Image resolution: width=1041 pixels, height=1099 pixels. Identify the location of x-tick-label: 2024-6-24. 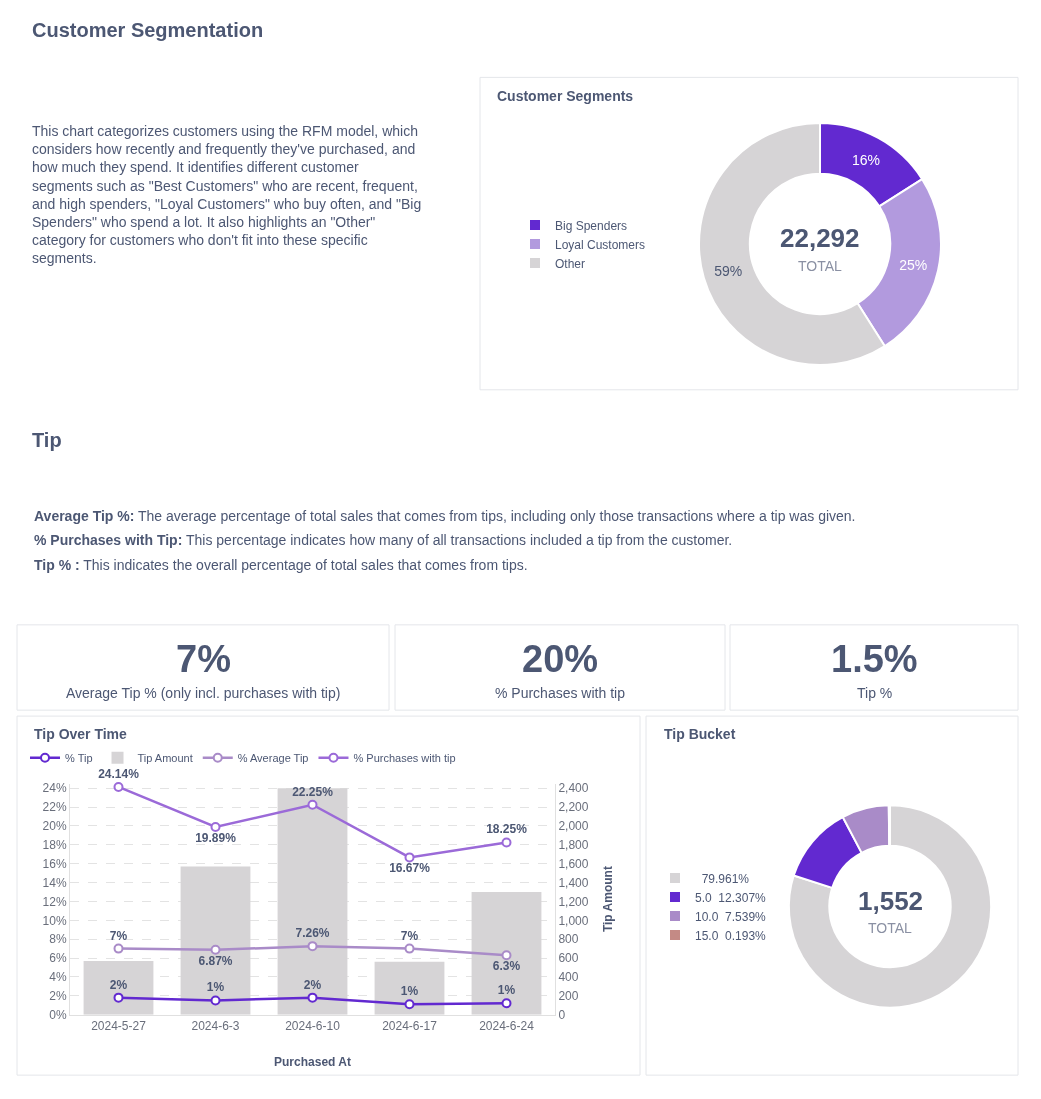
(507, 1026).